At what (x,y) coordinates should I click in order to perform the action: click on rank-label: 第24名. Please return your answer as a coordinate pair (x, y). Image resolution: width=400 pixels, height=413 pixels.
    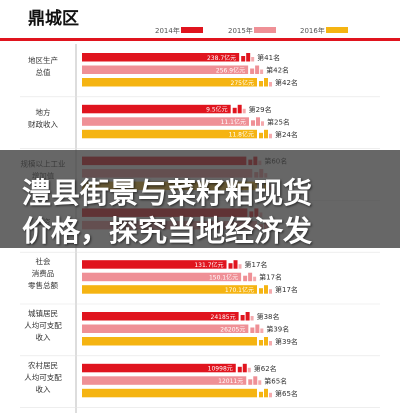
    Looking at the image, I should click on (286, 134).